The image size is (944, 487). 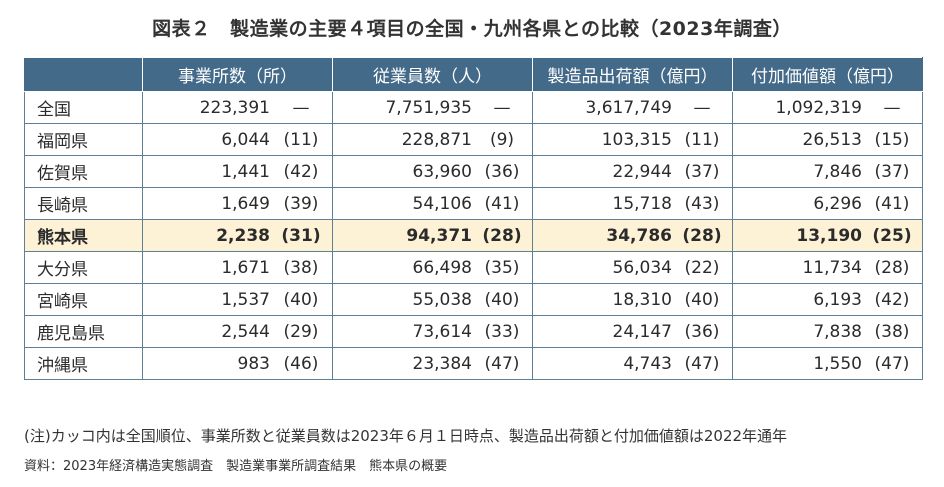 What do you see at coordinates (628, 107) in the screenshot?
I see `value-text: 3,617,749` at bounding box center [628, 107].